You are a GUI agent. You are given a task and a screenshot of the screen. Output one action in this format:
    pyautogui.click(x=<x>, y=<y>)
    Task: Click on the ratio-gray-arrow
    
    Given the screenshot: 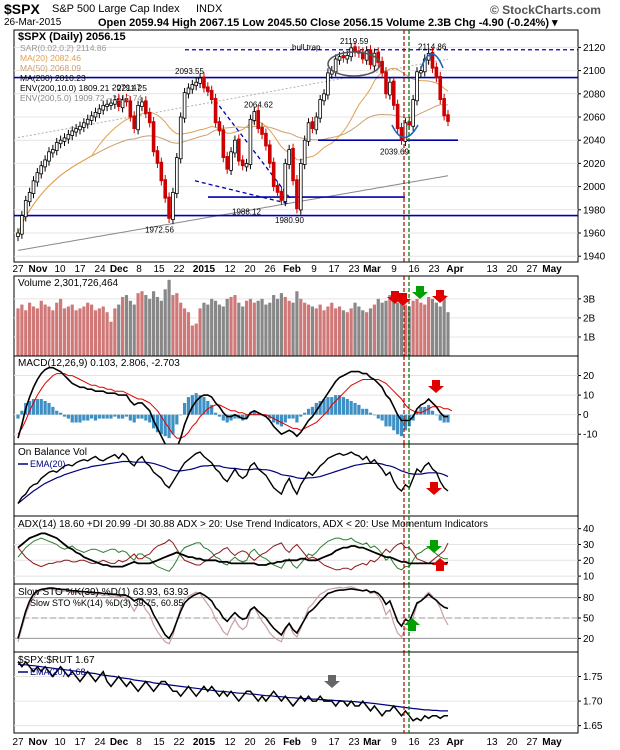 What is the action you would take?
    pyautogui.click(x=332, y=681)
    